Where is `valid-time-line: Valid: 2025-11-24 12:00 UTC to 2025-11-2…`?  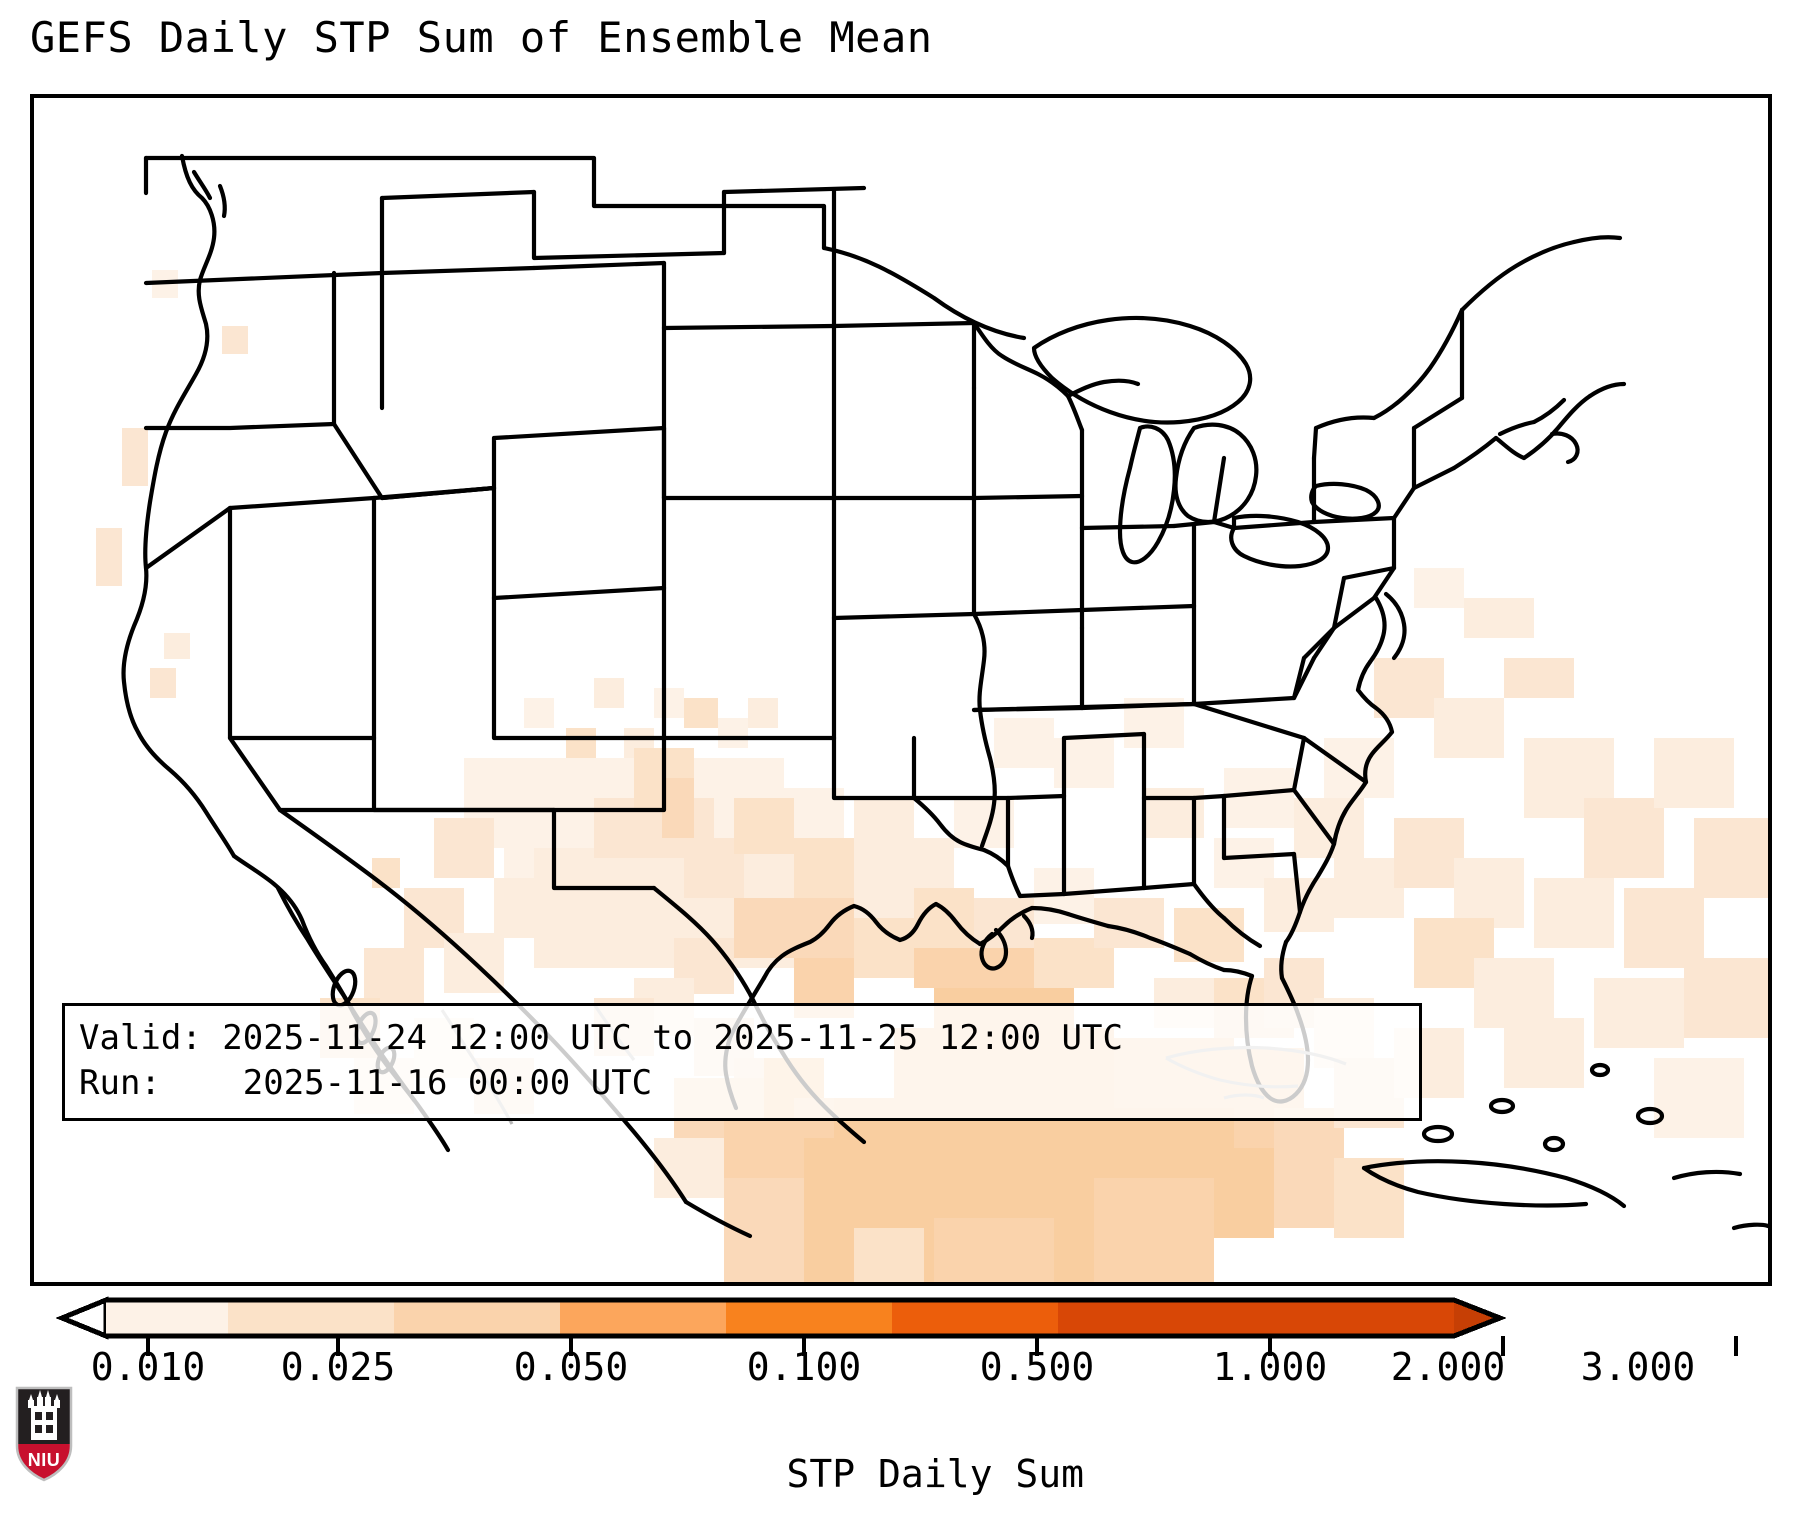 valid-time-line: Valid: 2025-11-24 12:00 UTC to 2025-11-2… is located at coordinates (601, 1038).